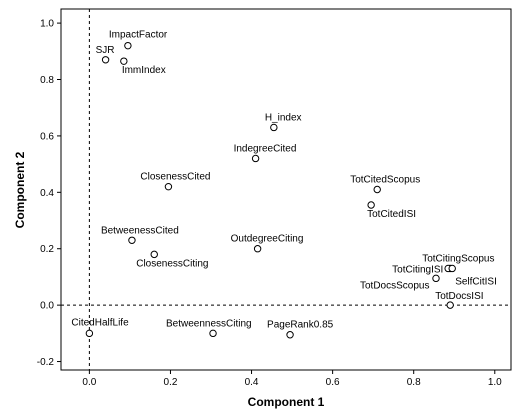 This screenshot has height=417, width=521. What do you see at coordinates (47, 80) in the screenshot?
I see `y-tick-label: 0.8` at bounding box center [47, 80].